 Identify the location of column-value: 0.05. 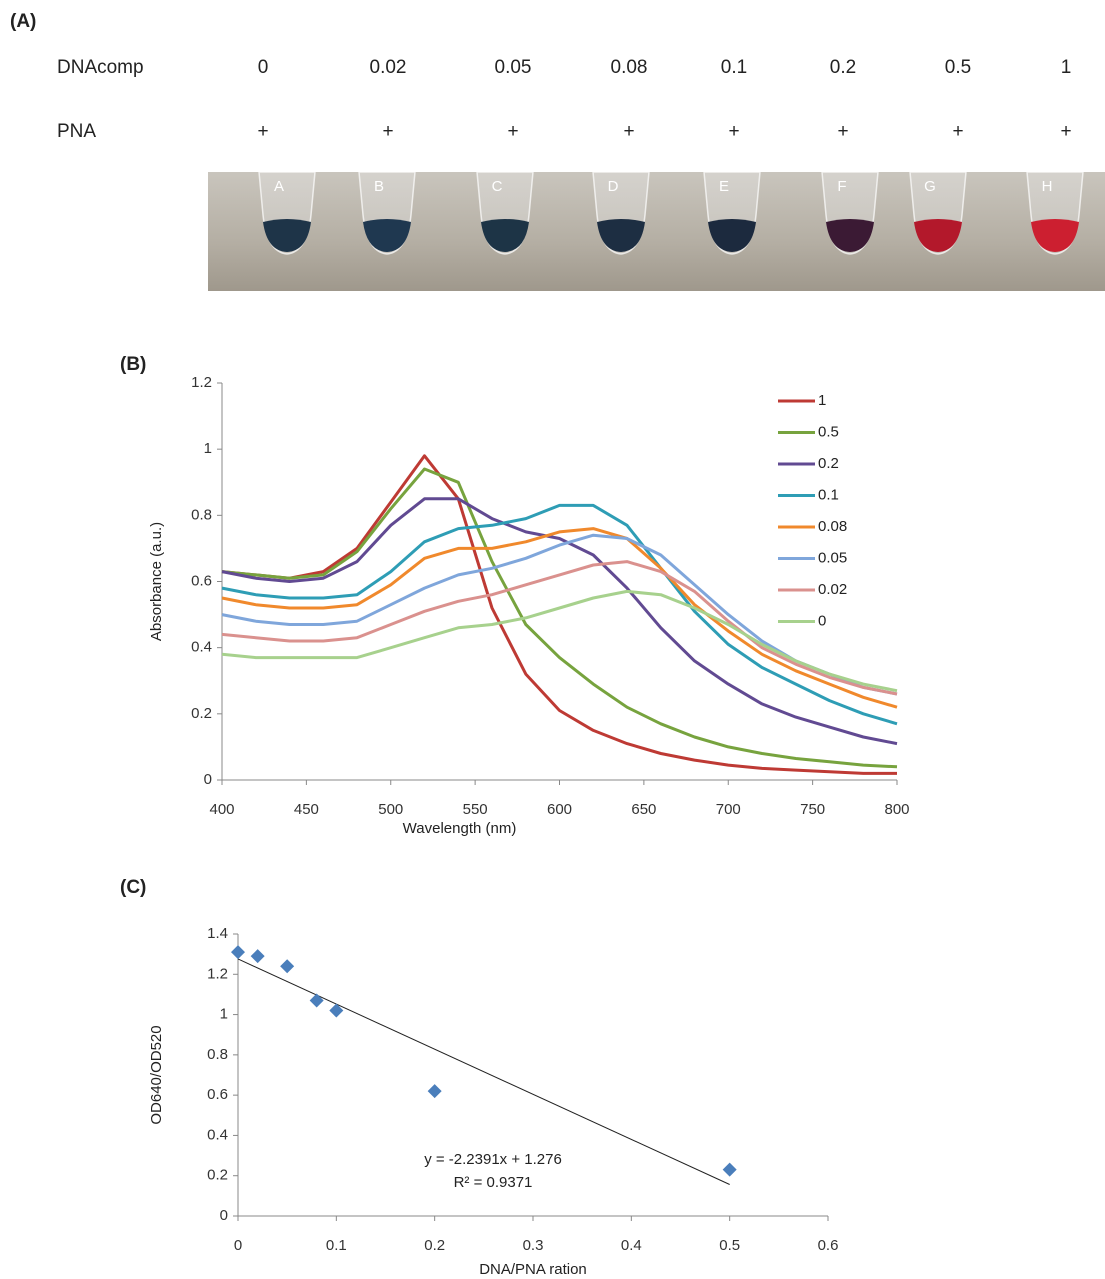
(513, 67).